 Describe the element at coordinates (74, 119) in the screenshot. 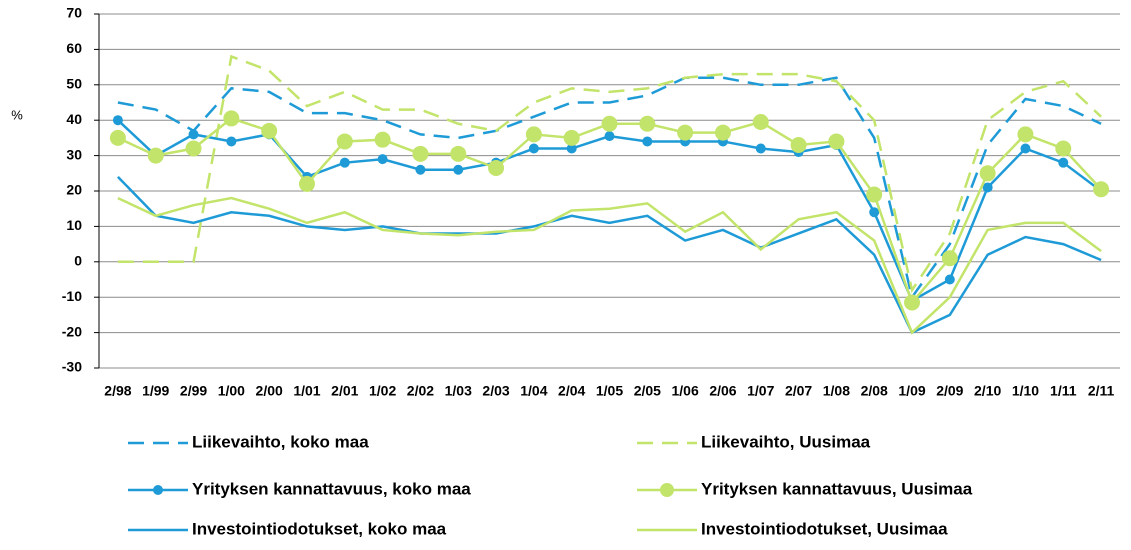

I see `y-tick-label: 40` at that location.